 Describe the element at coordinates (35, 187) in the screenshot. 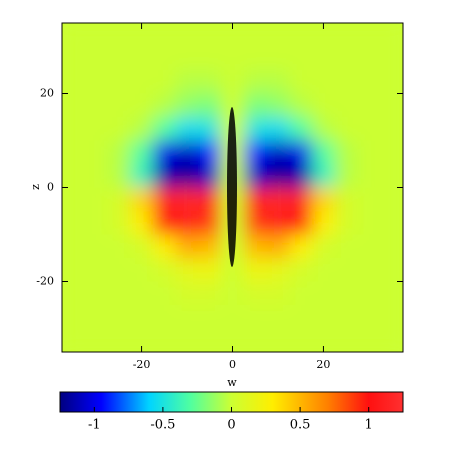

I see `y-axis-label: z` at that location.